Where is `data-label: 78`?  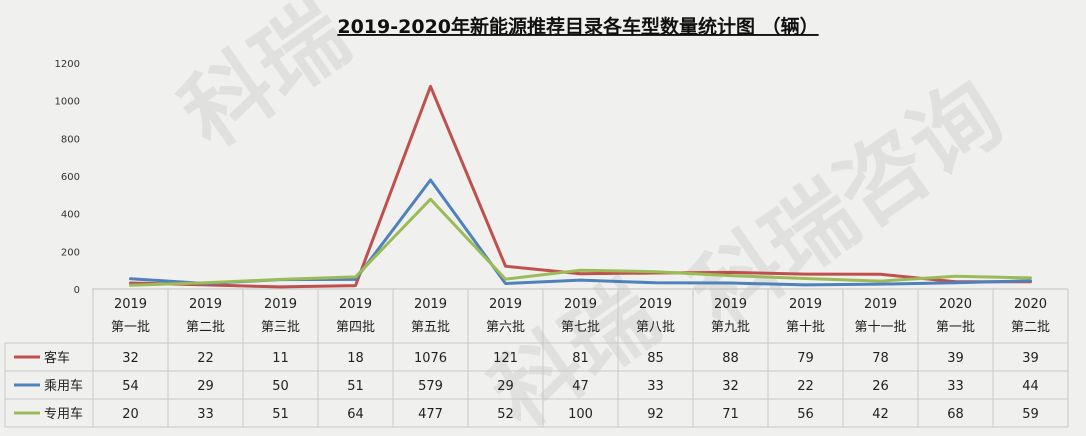
data-label: 78 is located at coordinates (880, 358).